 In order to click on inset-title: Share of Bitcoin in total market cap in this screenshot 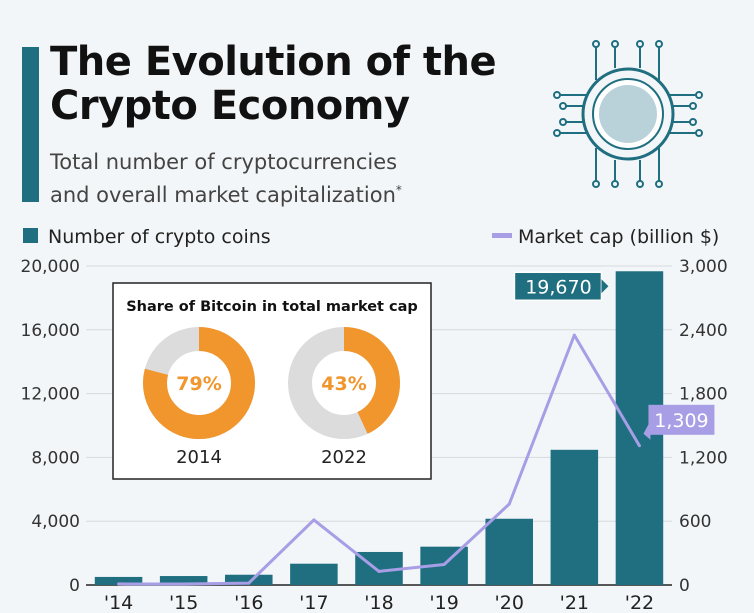, I will do `click(272, 307)`.